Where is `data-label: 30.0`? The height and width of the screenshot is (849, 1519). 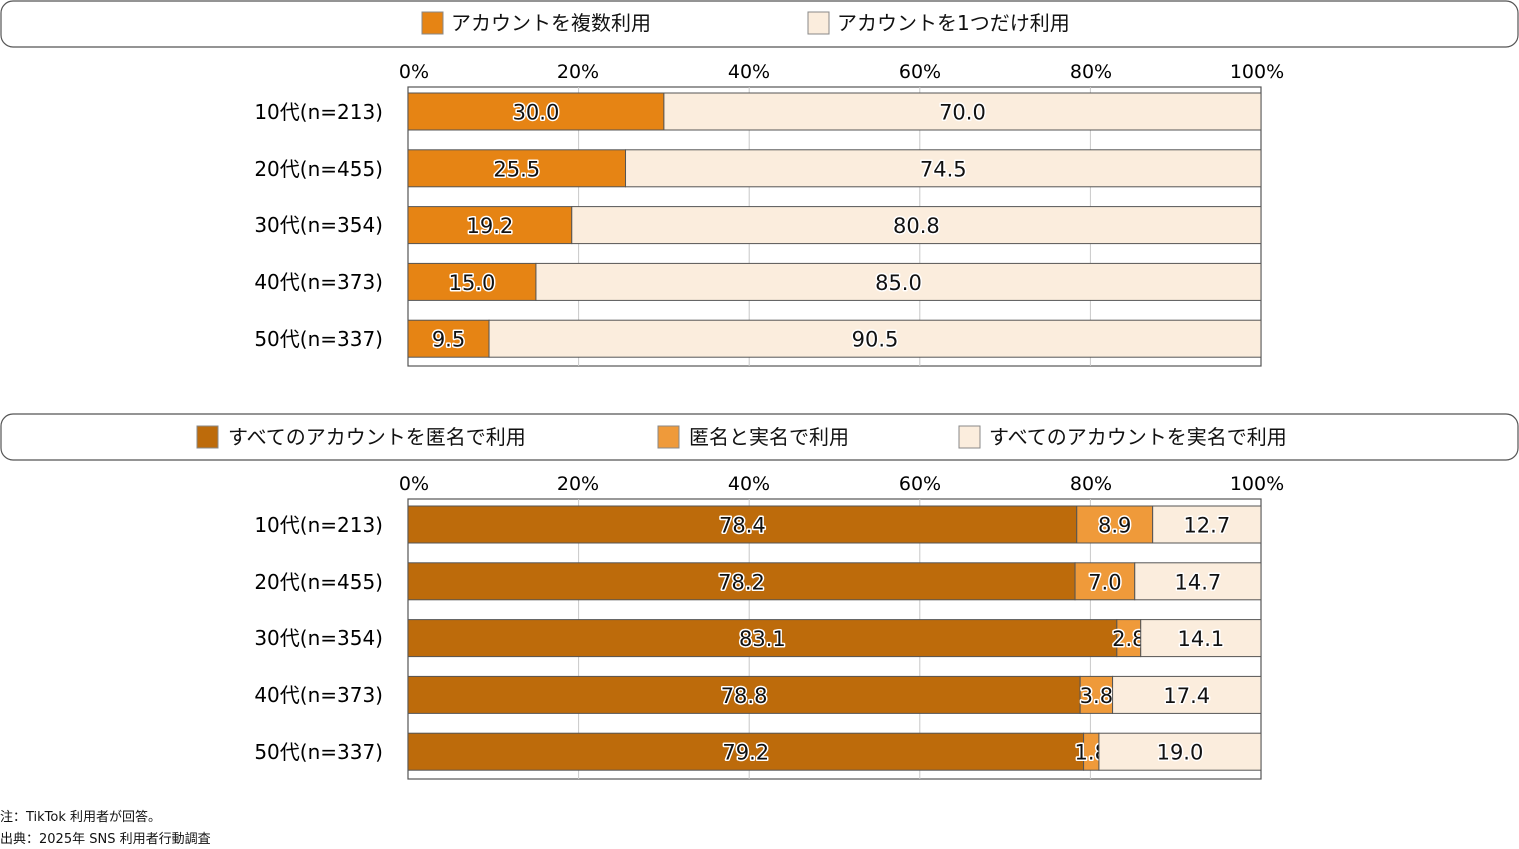 data-label: 30.0 is located at coordinates (536, 113).